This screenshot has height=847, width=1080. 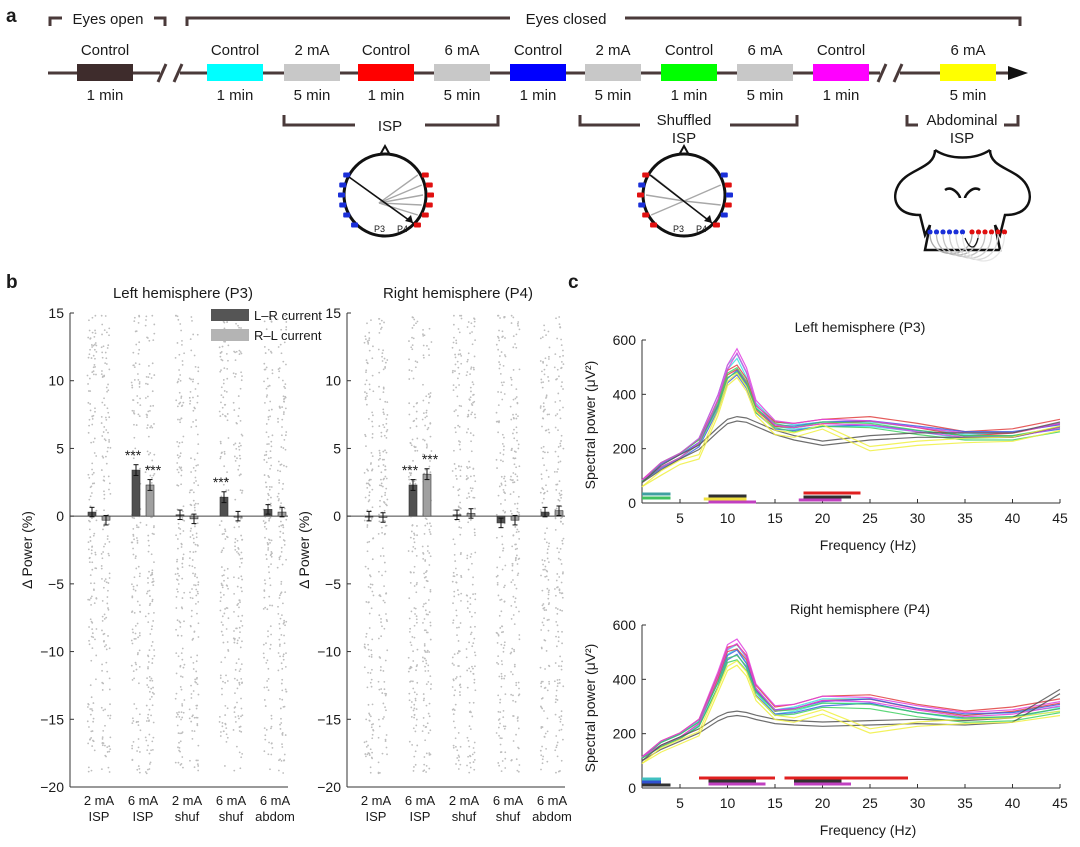 What do you see at coordinates (231, 816) in the screenshot?
I see `x-tick-label: shuf` at bounding box center [231, 816].